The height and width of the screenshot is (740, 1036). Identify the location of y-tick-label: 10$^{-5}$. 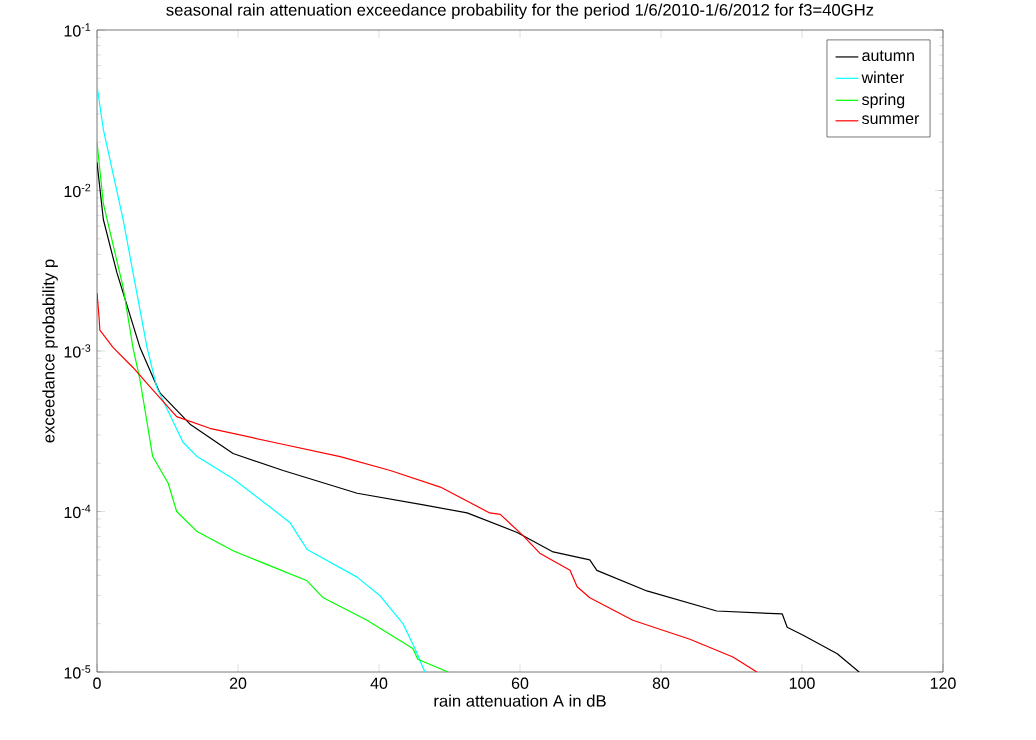
(77, 672).